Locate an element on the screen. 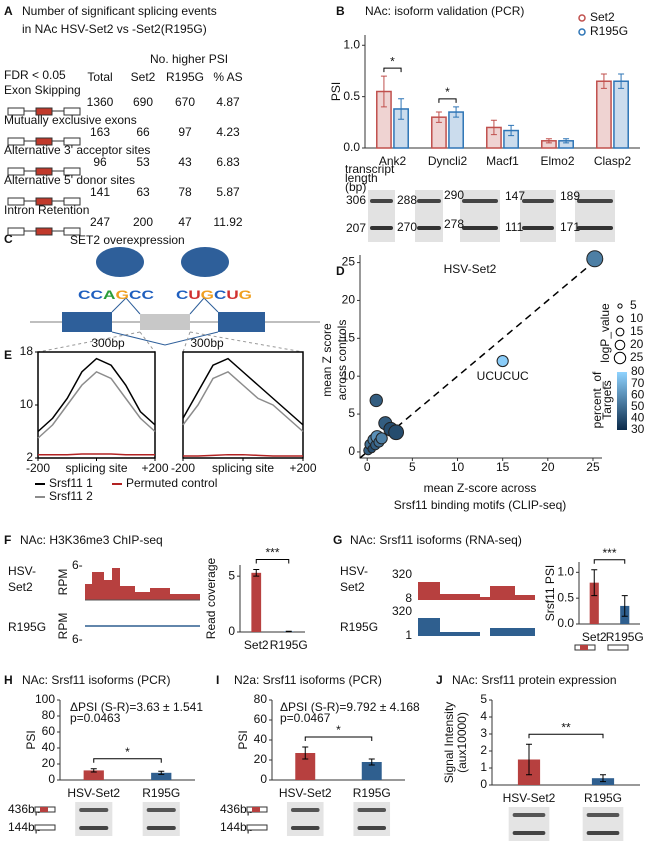 The image size is (653, 845). cell: 141 is located at coordinates (100, 192).